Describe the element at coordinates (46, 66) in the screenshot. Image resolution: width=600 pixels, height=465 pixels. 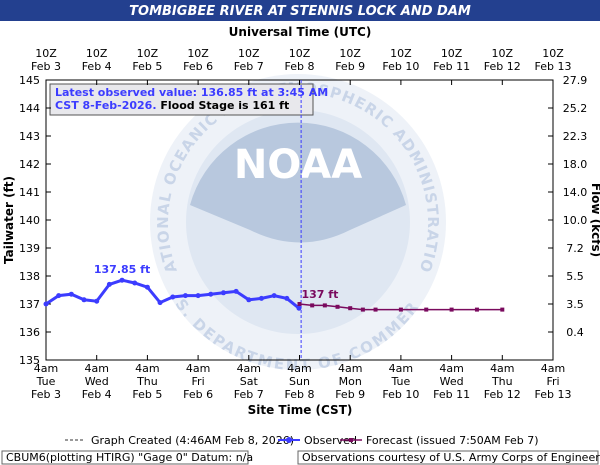
I see `x2-tick-label: Feb 3` at that location.